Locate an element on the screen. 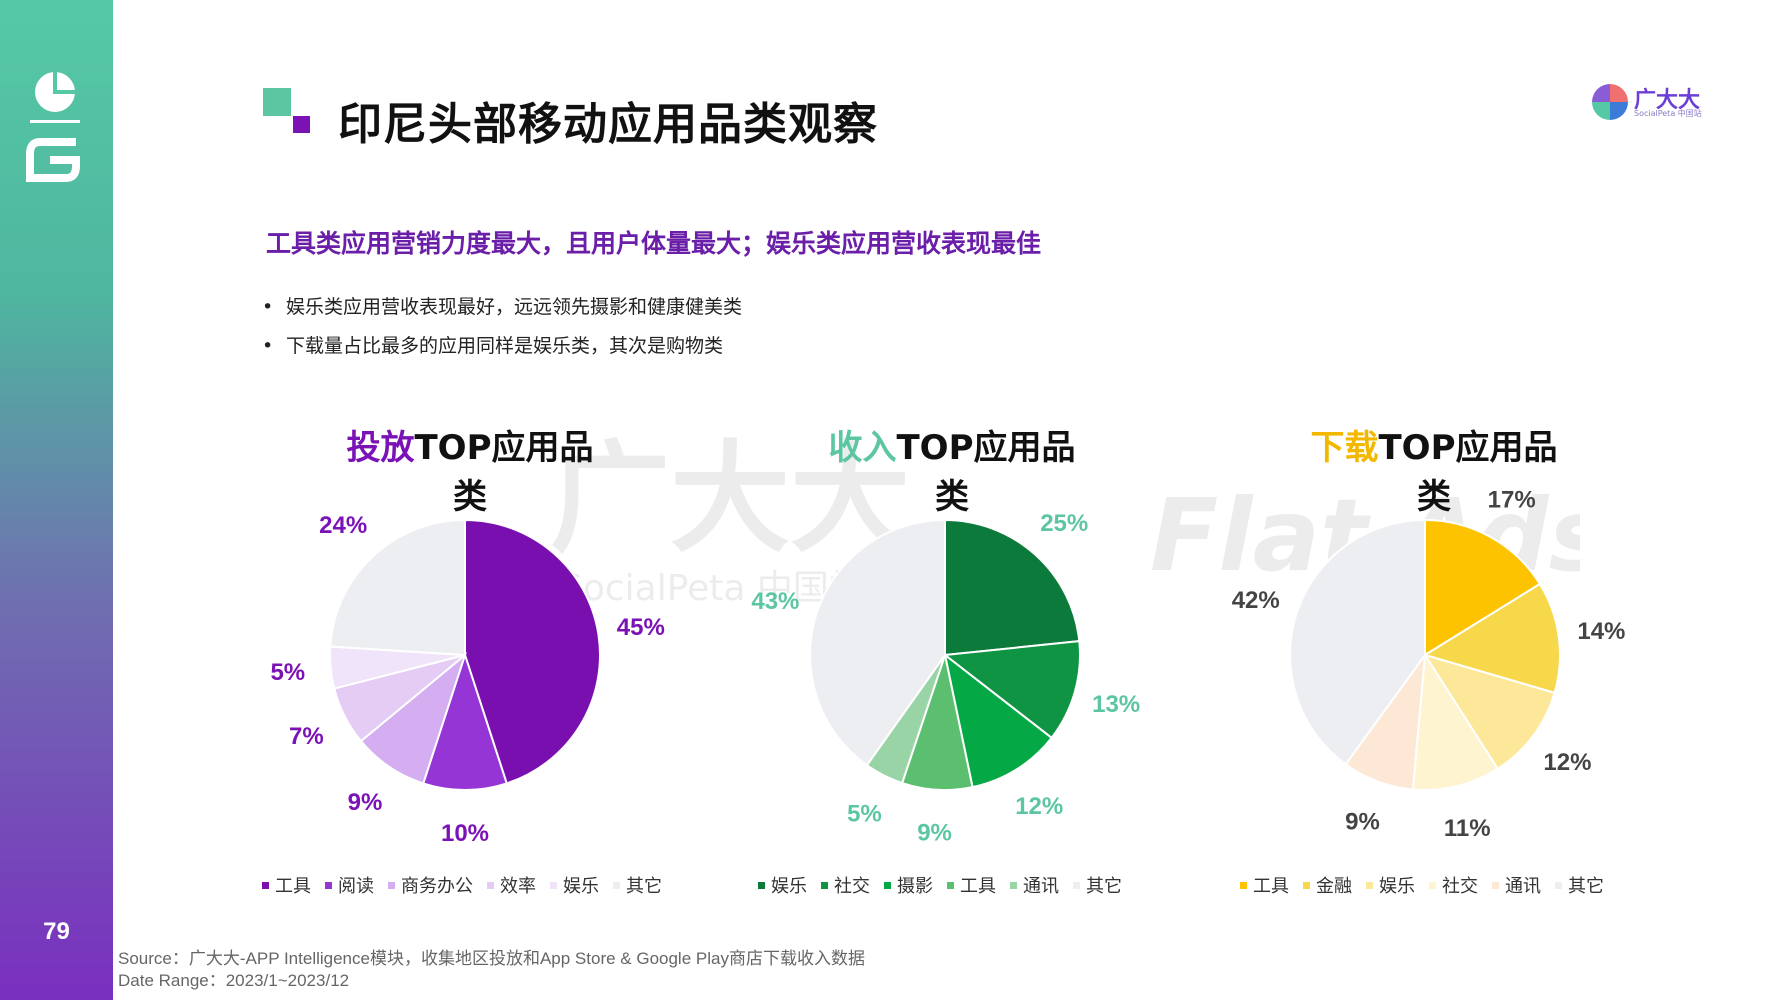 The image size is (1778, 1000). pie-data-label: 11% is located at coordinates (1467, 828).